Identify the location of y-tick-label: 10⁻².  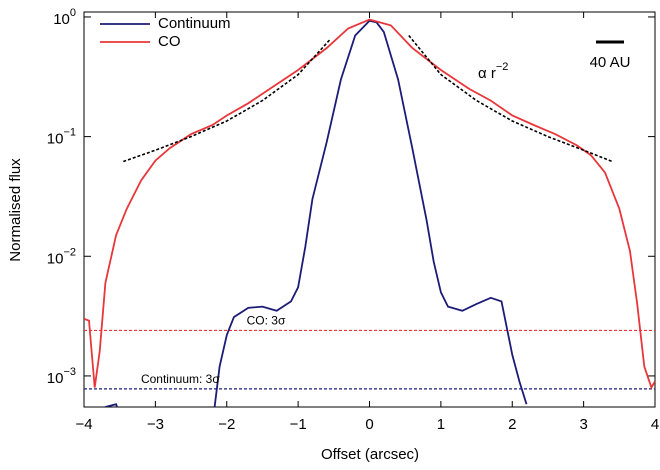
(61, 256).